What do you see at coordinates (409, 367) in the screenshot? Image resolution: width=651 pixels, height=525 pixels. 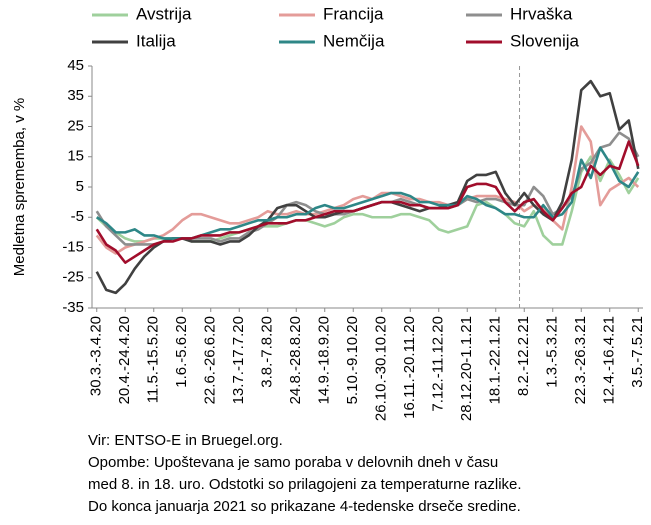 I see `x-tick-label: 16.11.-20.11.20` at bounding box center [409, 367].